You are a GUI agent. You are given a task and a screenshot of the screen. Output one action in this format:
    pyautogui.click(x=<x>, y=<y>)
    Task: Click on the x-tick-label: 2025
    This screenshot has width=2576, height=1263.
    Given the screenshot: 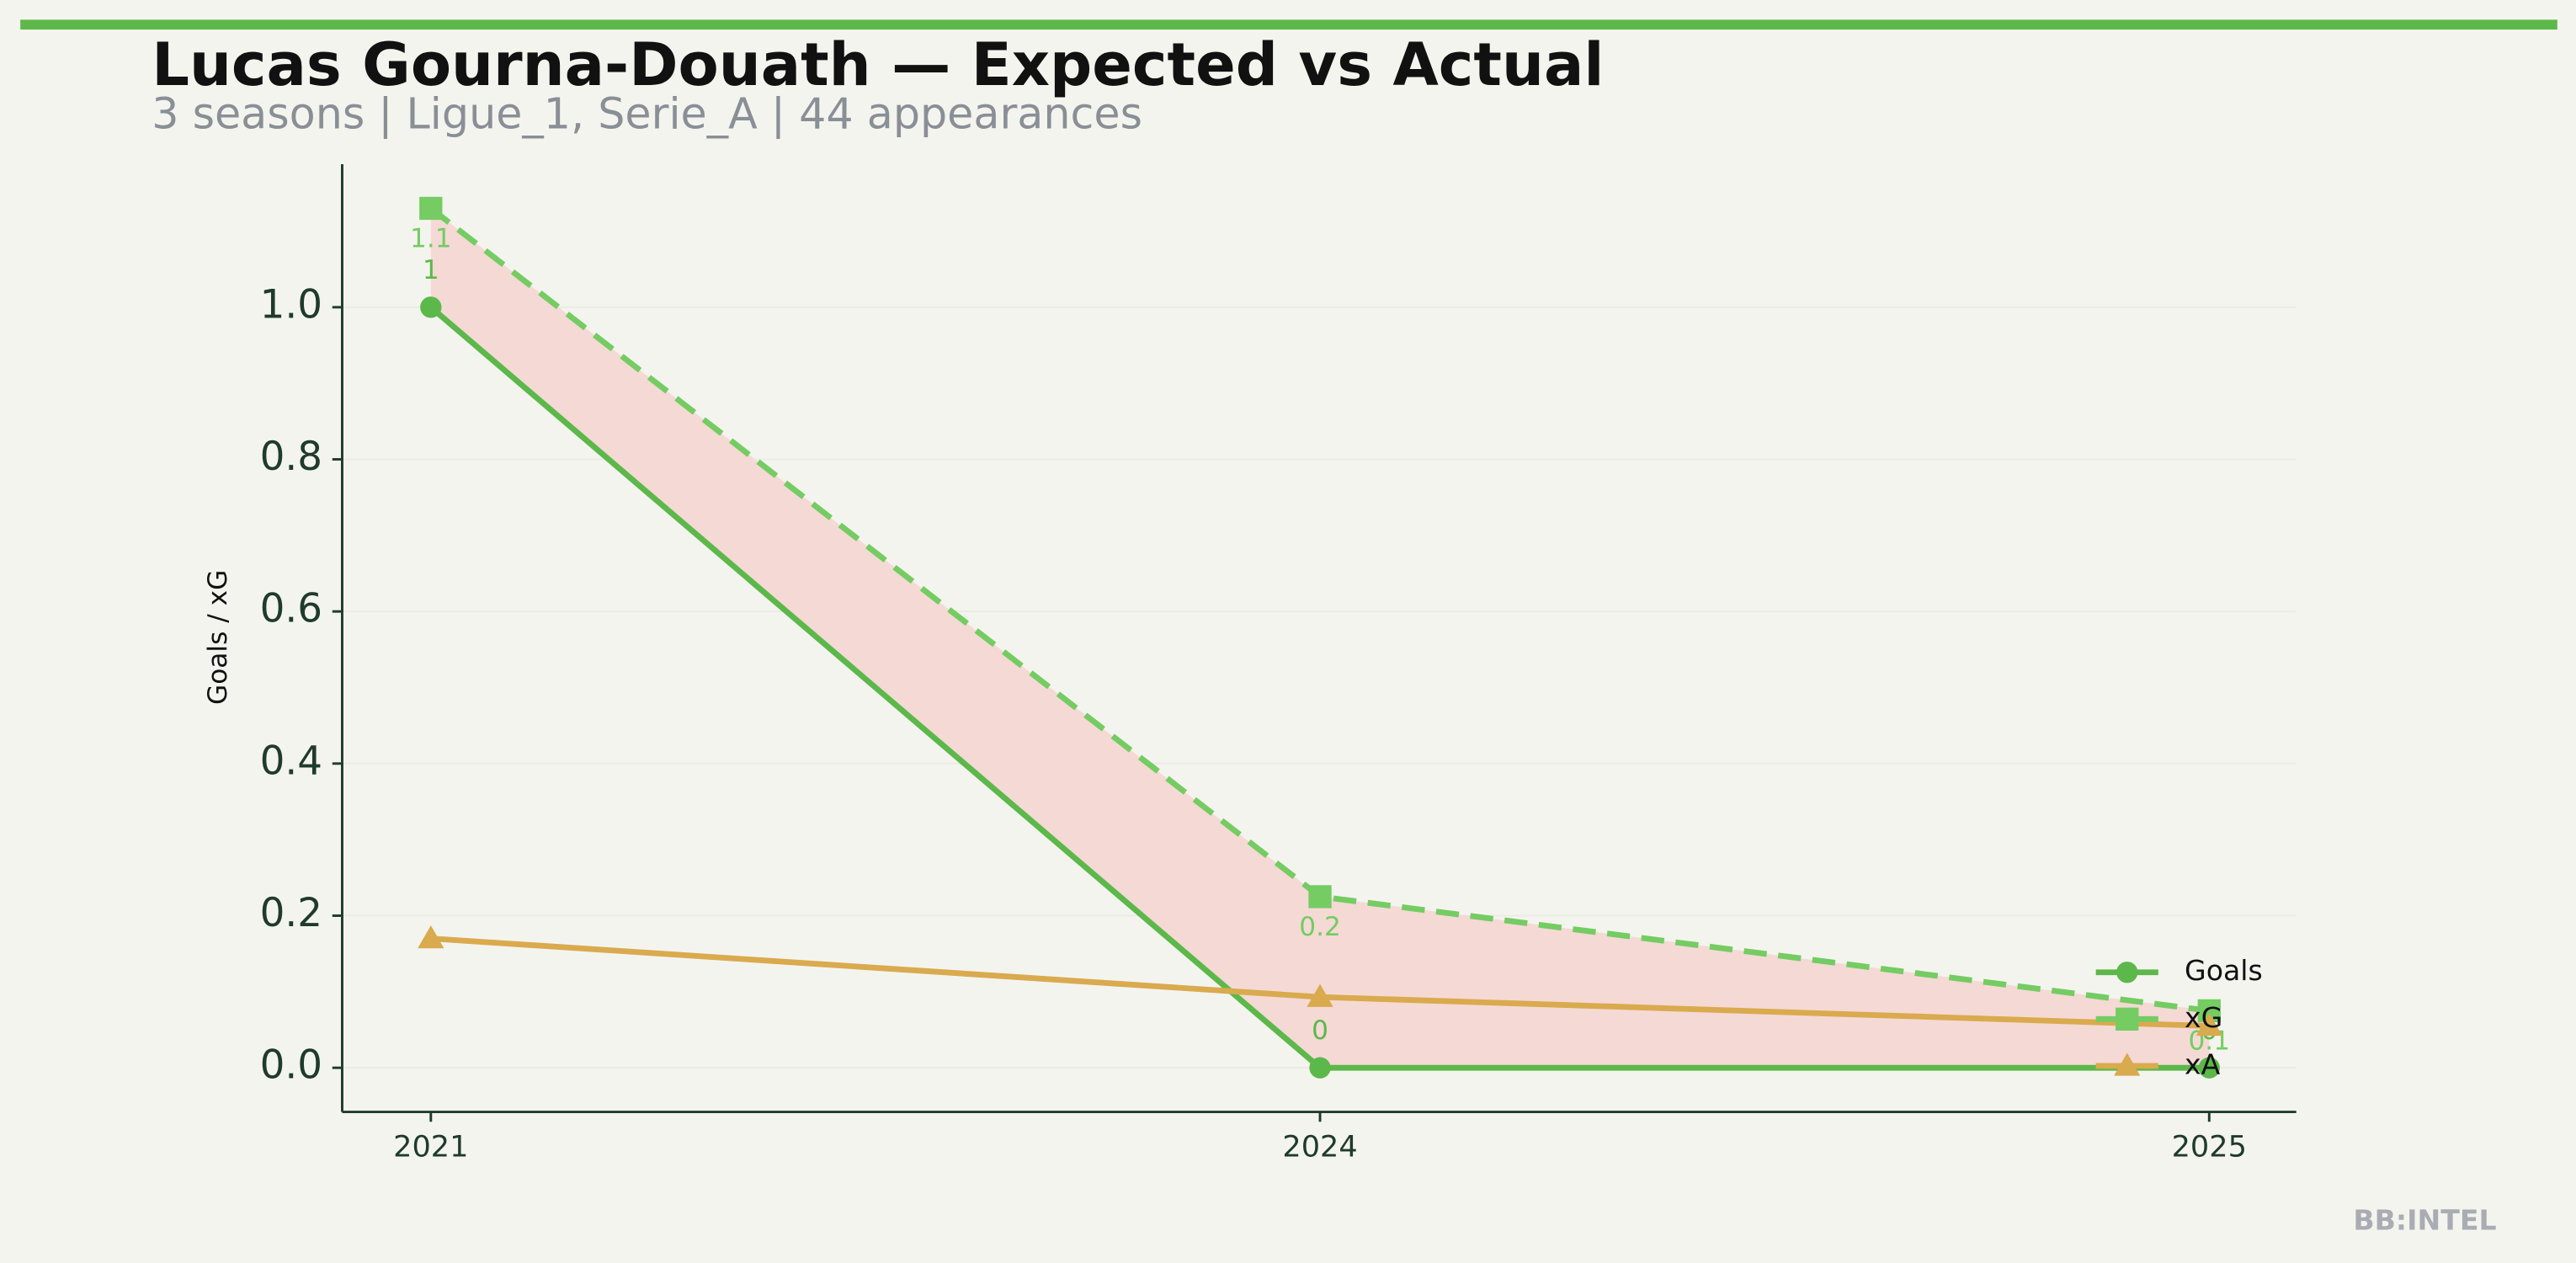 What is the action you would take?
    pyautogui.click(x=2209, y=1146)
    